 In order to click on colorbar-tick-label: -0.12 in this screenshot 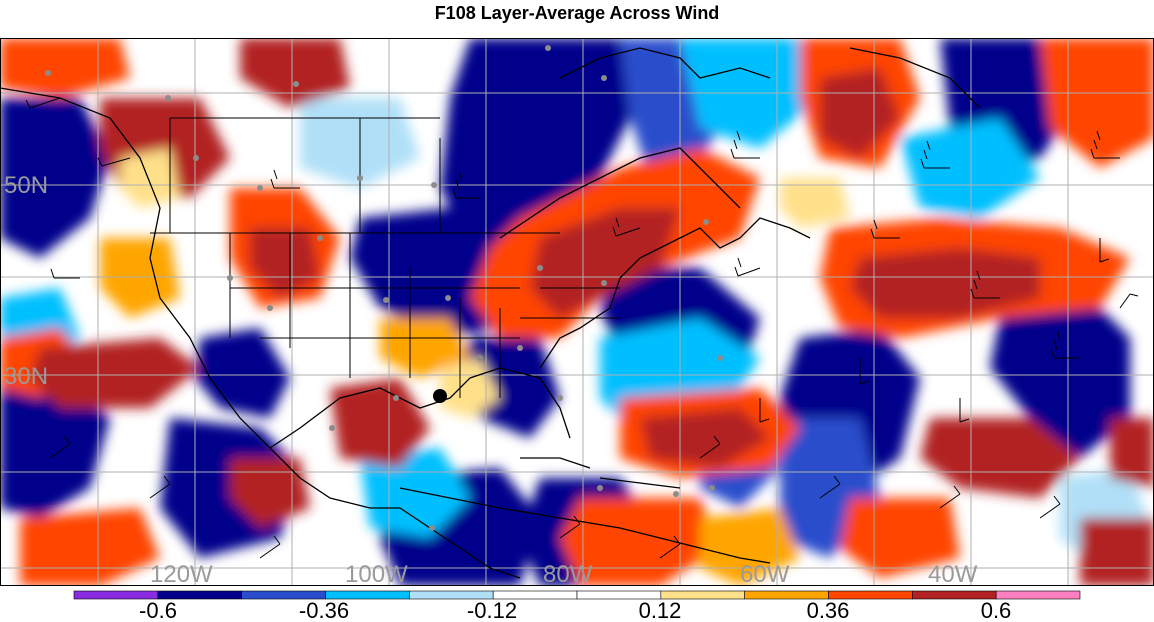, I will do `click(492, 610)`.